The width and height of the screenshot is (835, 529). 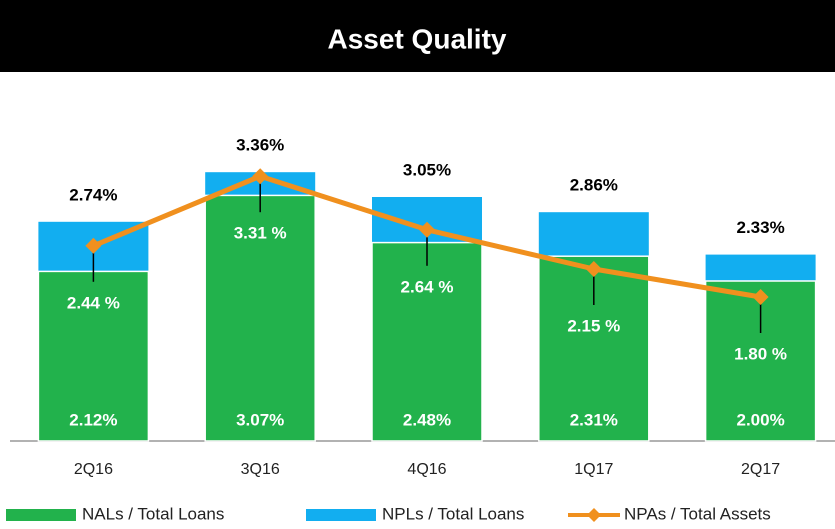 I want to click on data-label: 2.48%, so click(x=427, y=419).